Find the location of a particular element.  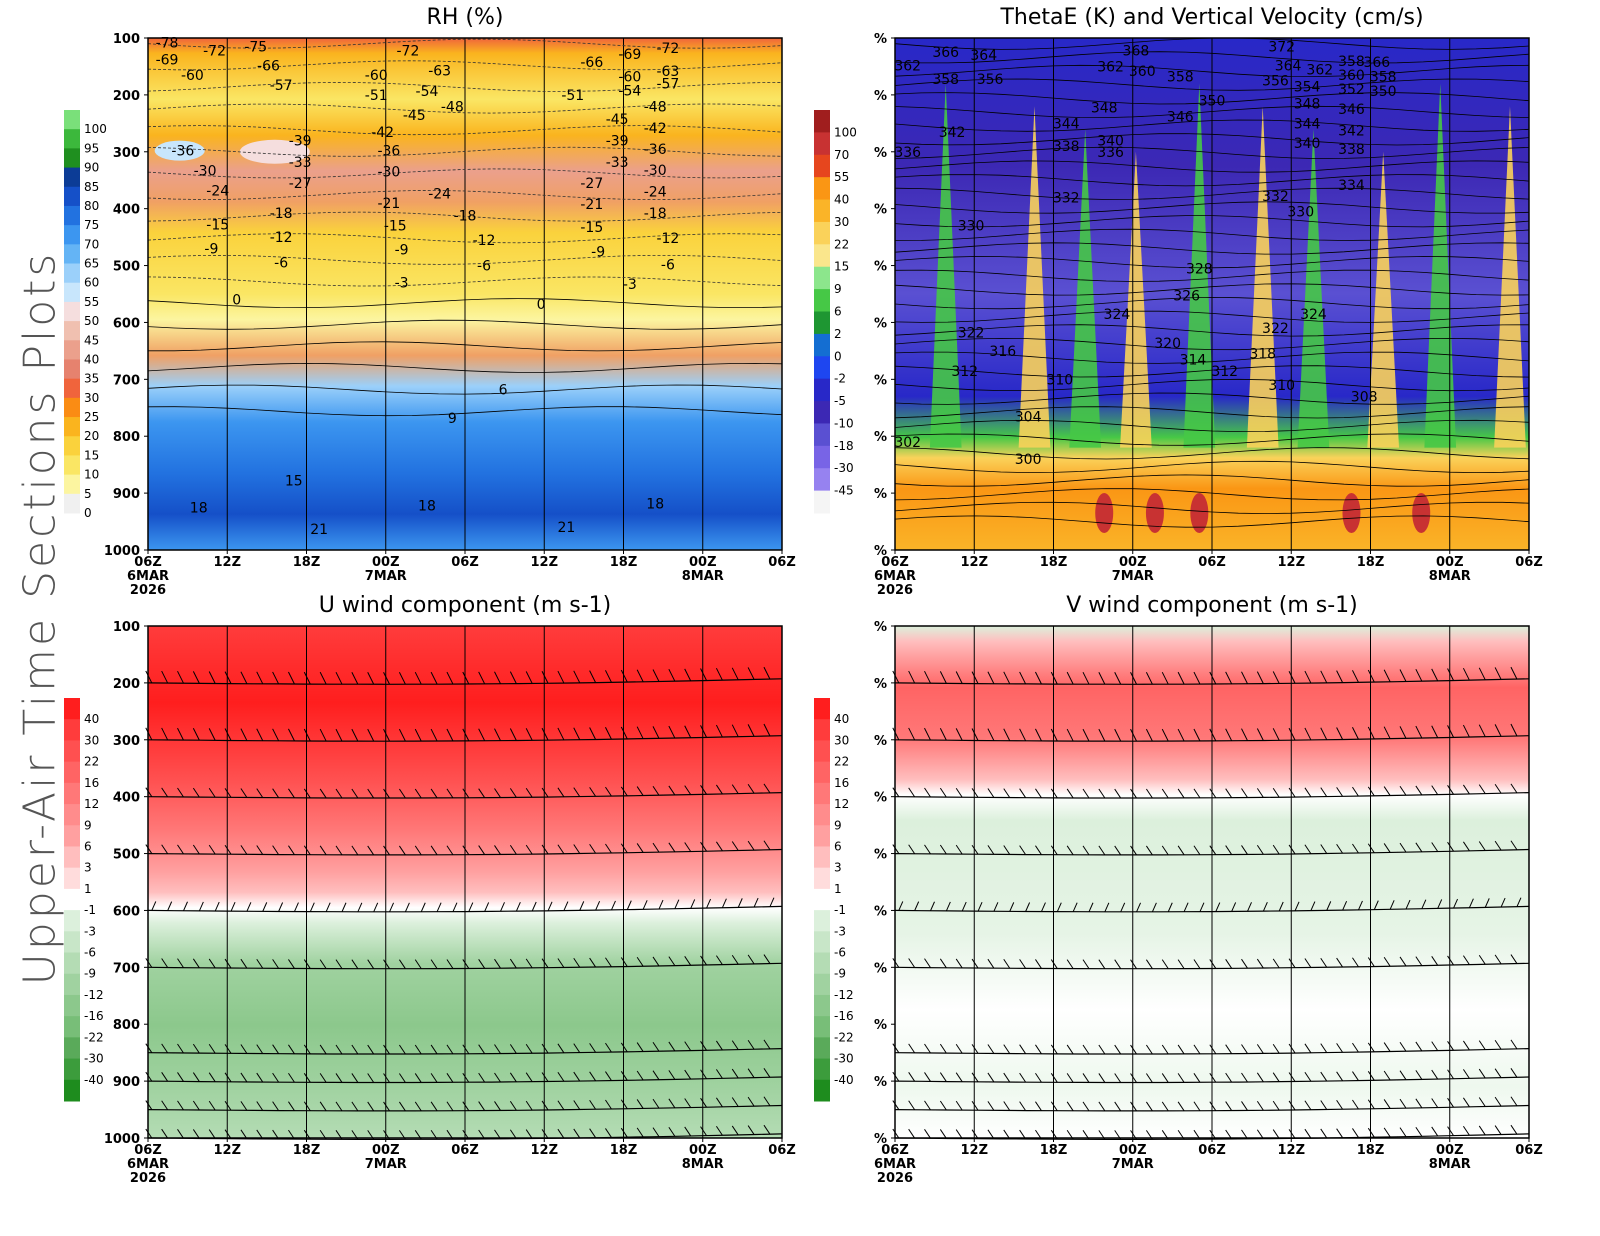

uwind-colorbar-label: -6 is located at coordinates (90, 953).